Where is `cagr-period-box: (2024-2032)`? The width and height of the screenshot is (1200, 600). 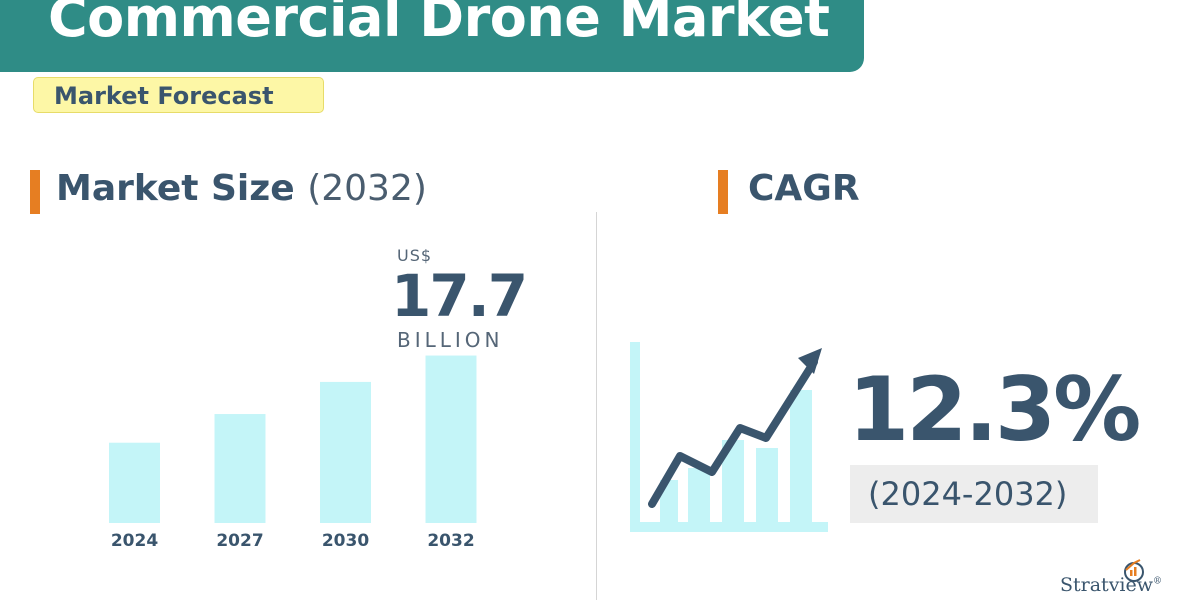 cagr-period-box: (2024-2032) is located at coordinates (974, 494).